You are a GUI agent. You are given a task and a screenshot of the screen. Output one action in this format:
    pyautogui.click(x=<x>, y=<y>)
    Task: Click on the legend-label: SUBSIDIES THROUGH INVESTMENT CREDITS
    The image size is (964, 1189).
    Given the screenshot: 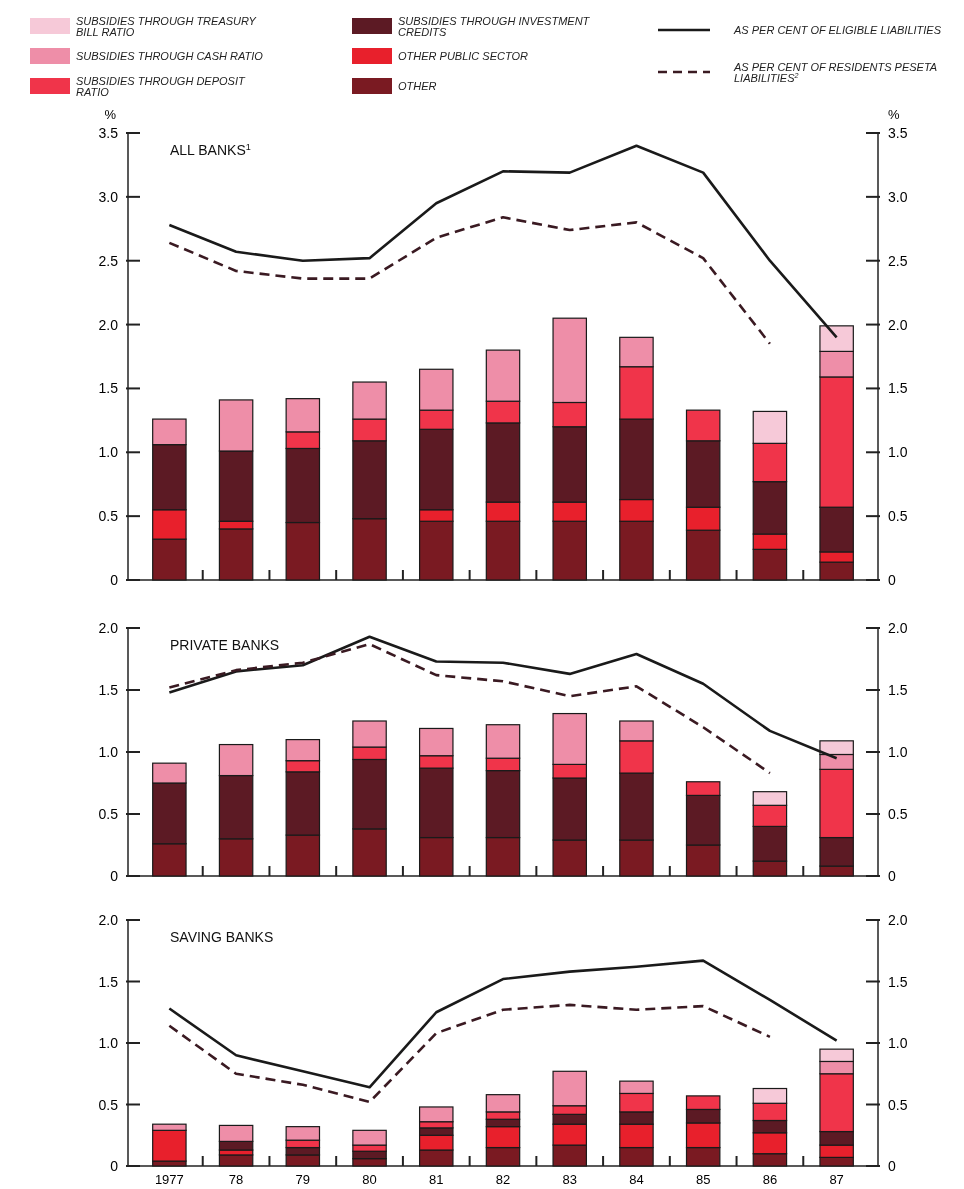 What is the action you would take?
    pyautogui.click(x=494, y=26)
    